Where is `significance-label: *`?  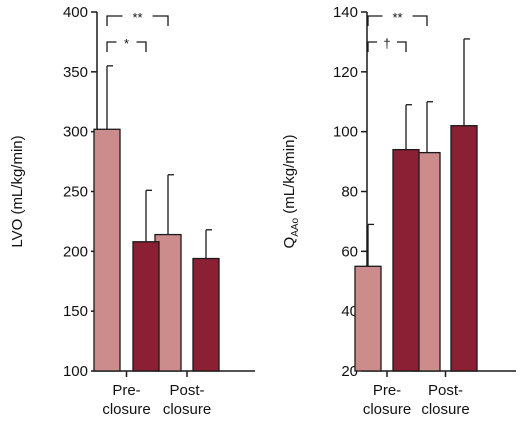
significance-label: * is located at coordinates (126, 43).